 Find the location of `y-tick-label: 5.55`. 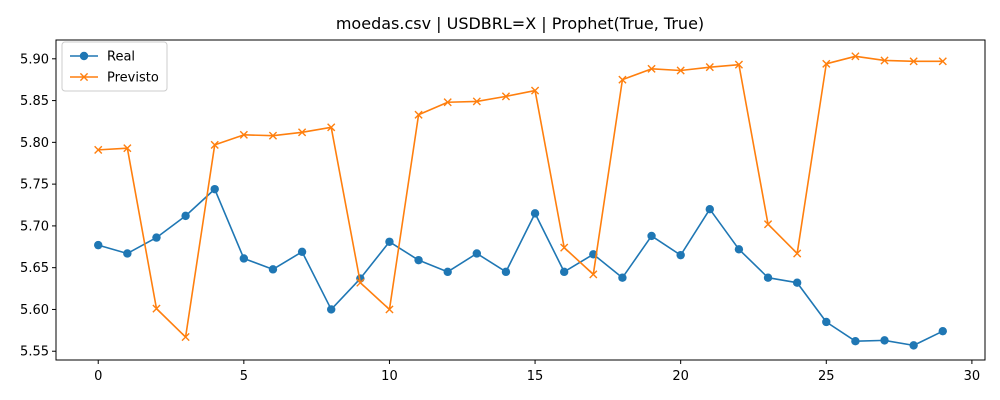

y-tick-label: 5.55 is located at coordinates (34, 352).